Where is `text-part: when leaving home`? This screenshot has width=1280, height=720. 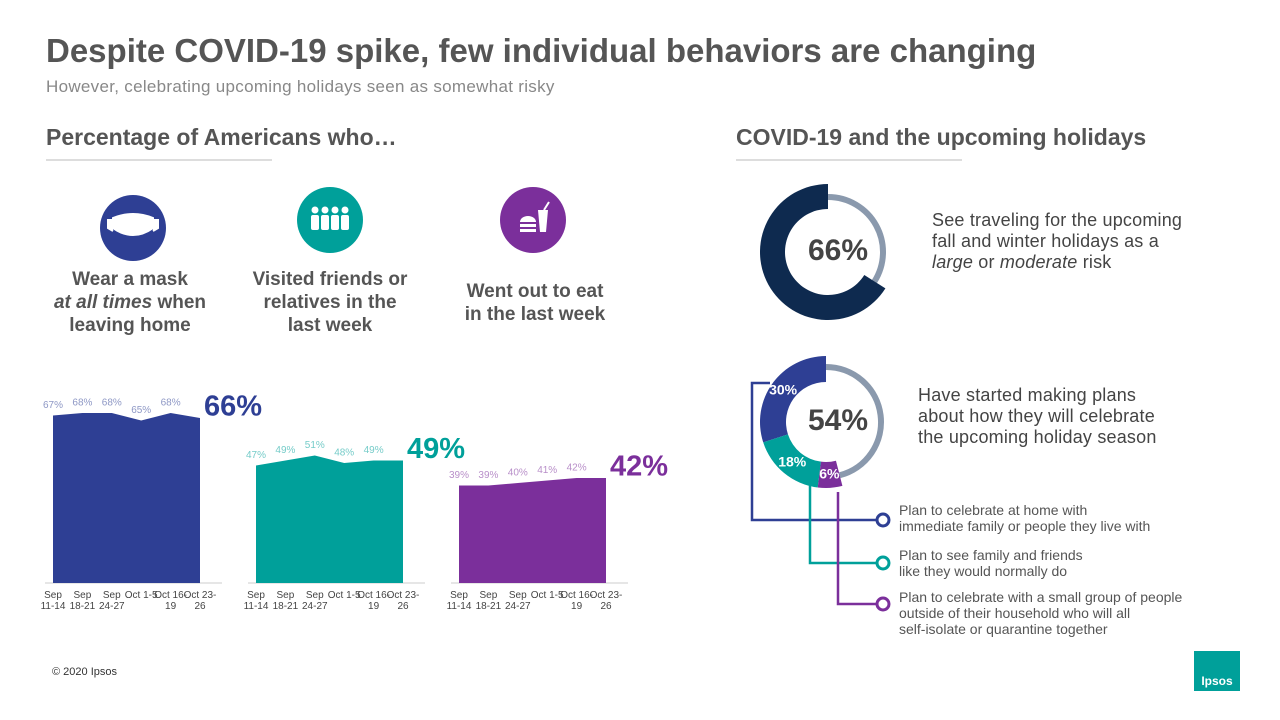 text-part: when leaving home is located at coordinates (138, 314).